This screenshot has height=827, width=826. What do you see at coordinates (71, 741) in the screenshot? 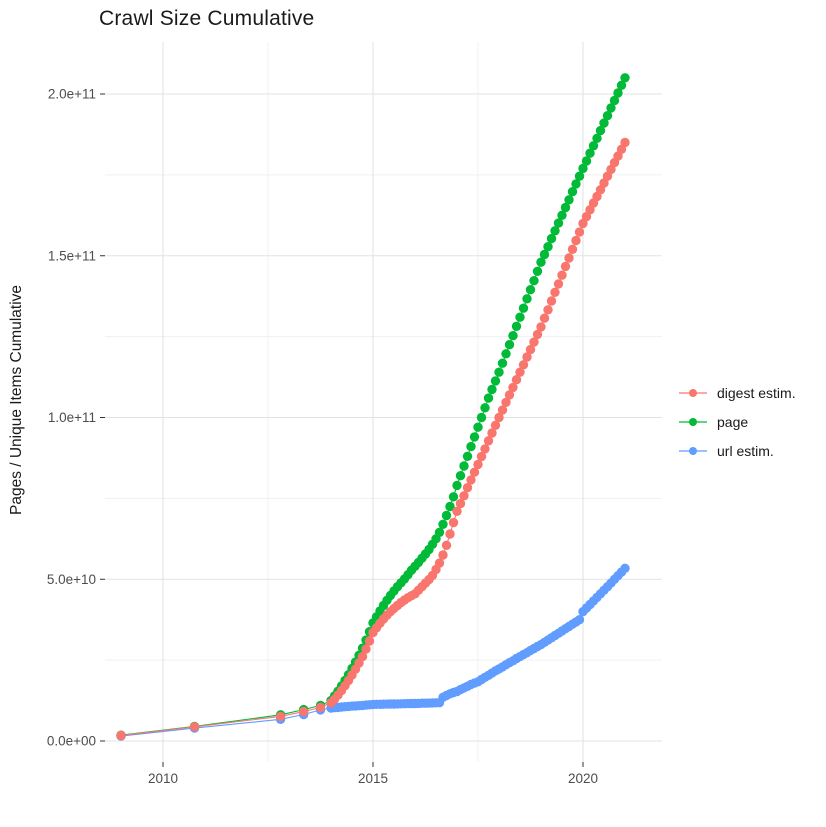
I see `y-tick-label: 0.0e+00` at bounding box center [71, 741].